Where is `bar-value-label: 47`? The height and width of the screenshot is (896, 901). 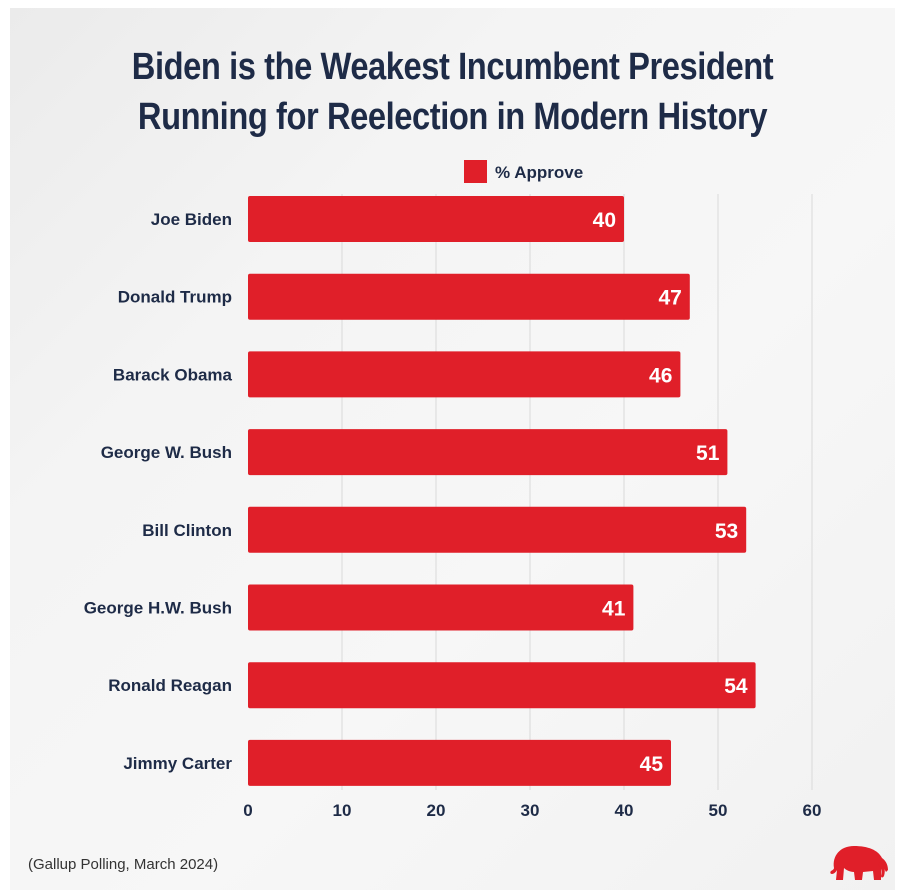 bar-value-label: 47 is located at coordinates (669, 298).